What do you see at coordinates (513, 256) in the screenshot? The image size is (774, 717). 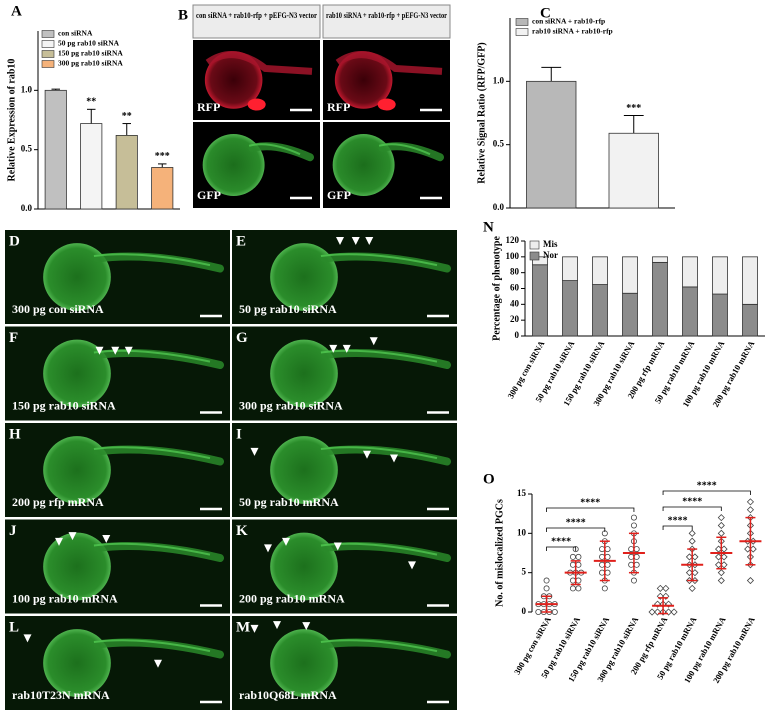 I see `y-tick-label: 100` at bounding box center [513, 256].